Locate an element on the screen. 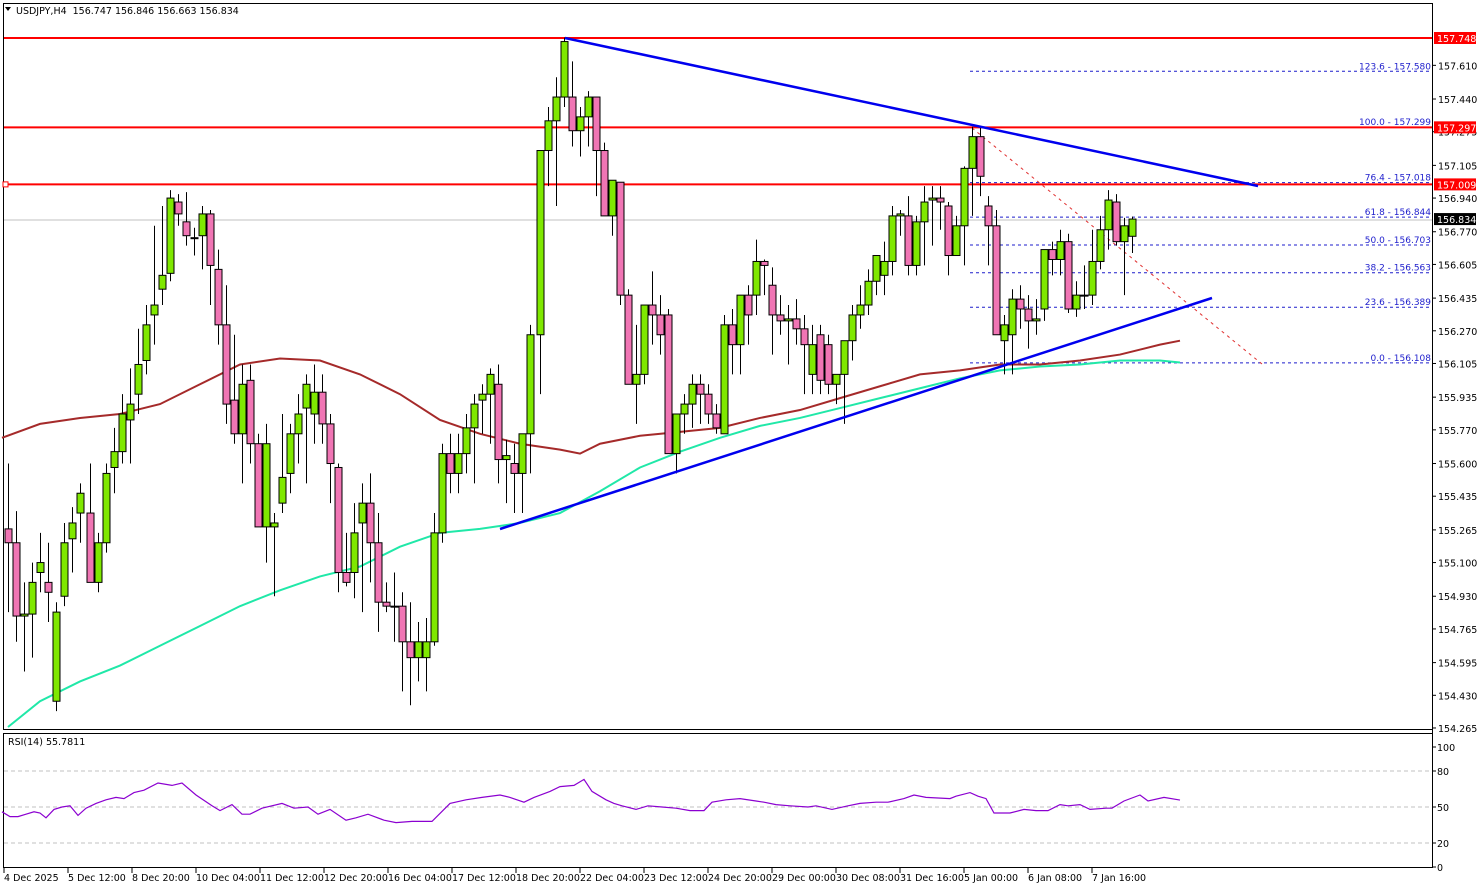  price-tick-label: 155.100 is located at coordinates (1457, 564).